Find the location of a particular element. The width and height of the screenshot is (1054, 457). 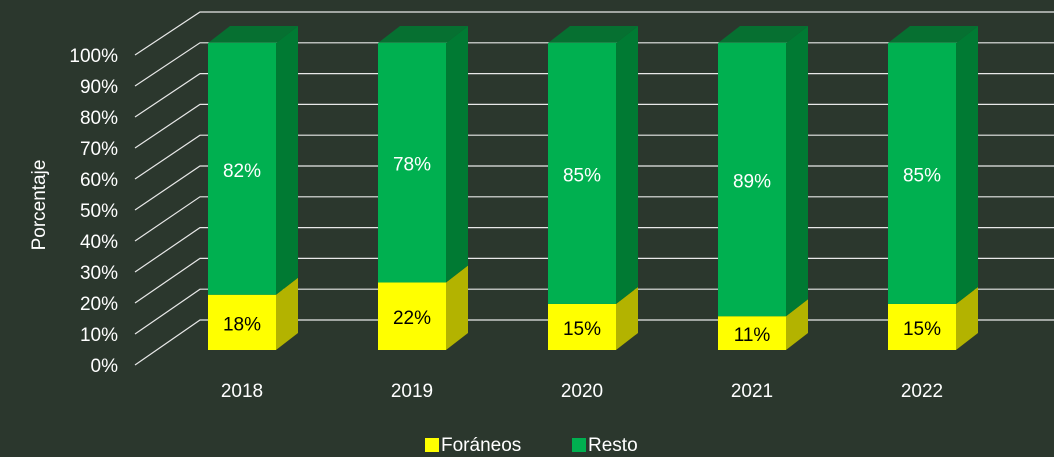

data-label: 89% is located at coordinates (752, 182).